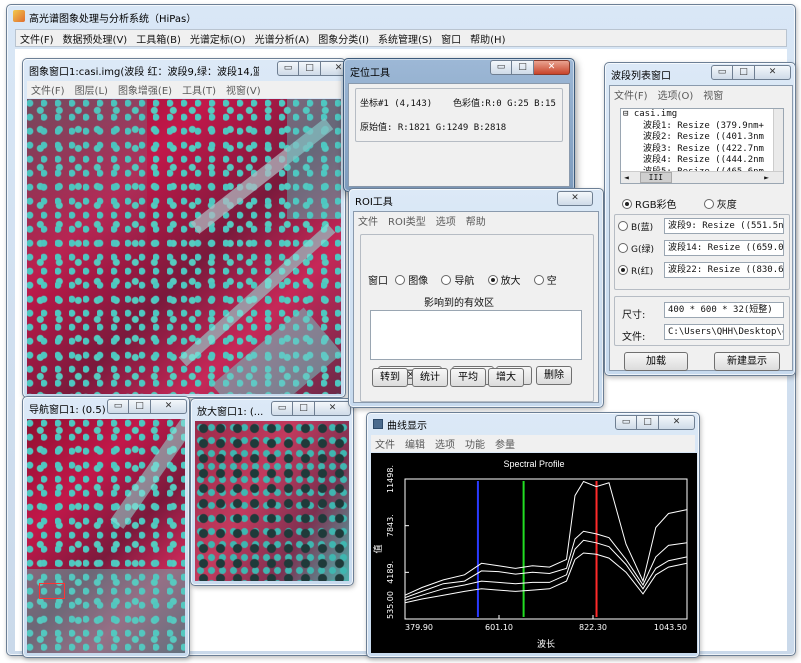 This screenshot has height=663, width=801. I want to click on radio-zoom-label: 放大, so click(510, 281).